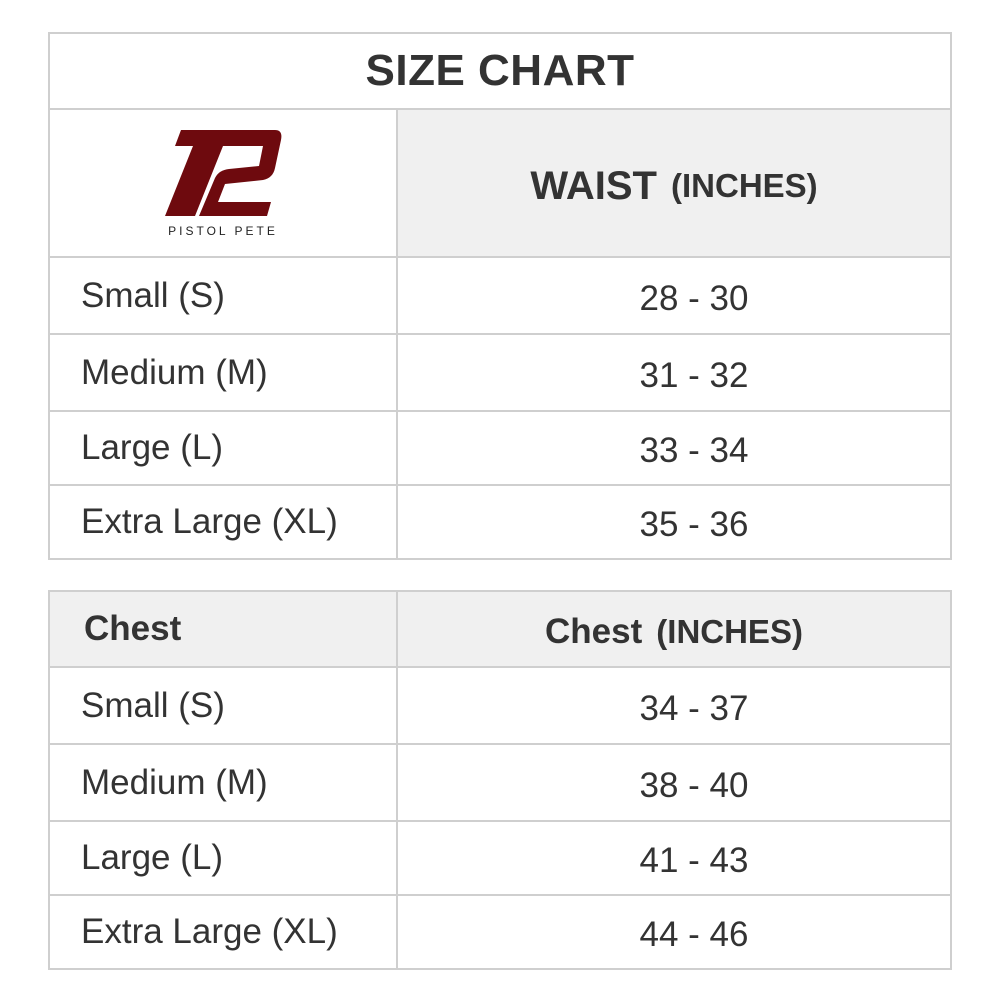  Describe the element at coordinates (223, 231) in the screenshot. I see `logo-text: PISTOL PETE` at that location.